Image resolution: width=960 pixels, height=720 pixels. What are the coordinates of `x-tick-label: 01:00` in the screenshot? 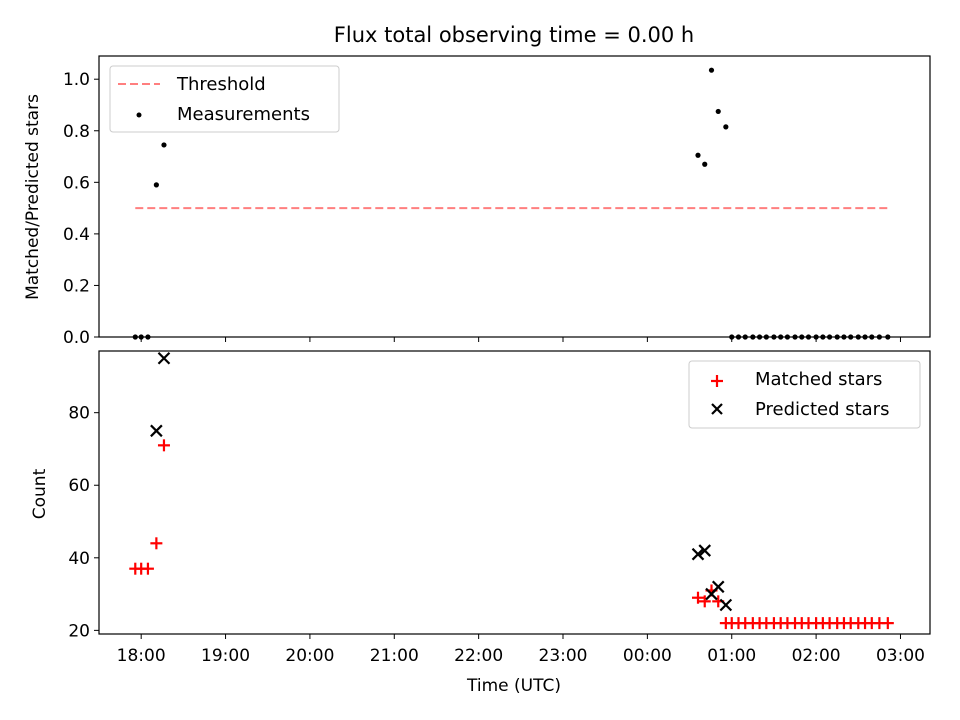 It's located at (731, 656).